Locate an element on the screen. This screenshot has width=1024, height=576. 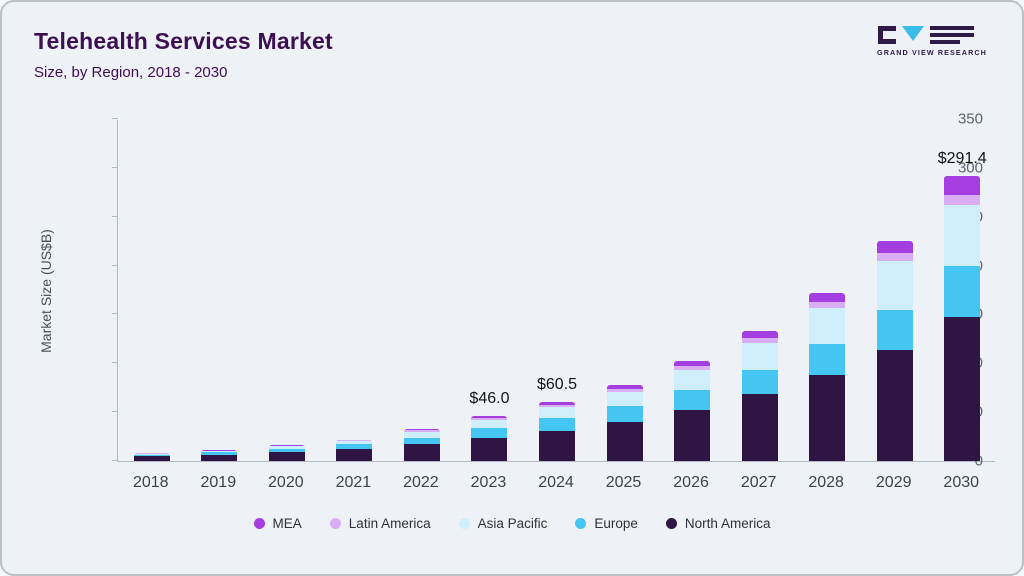
x-tick-label: 2020 is located at coordinates (286, 482).